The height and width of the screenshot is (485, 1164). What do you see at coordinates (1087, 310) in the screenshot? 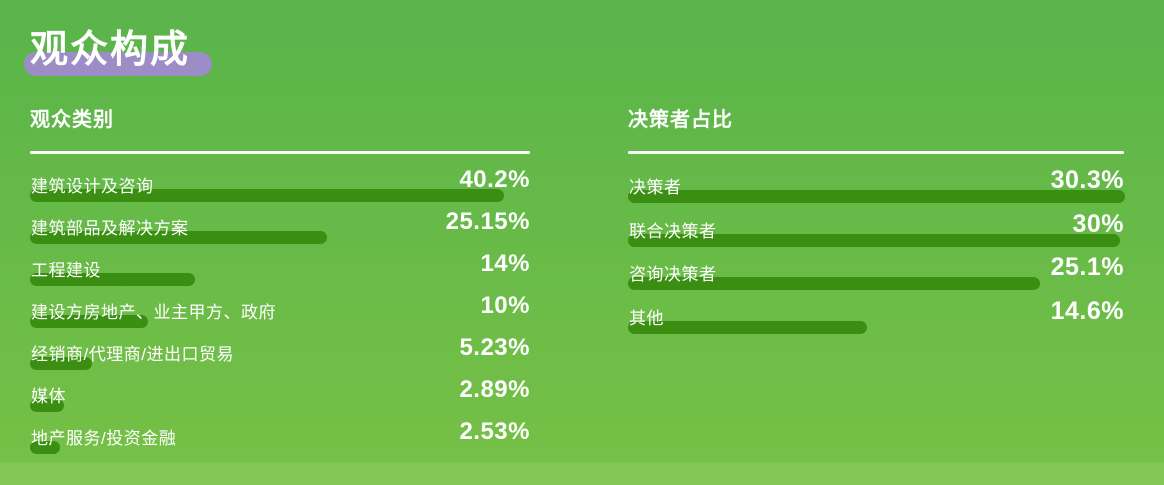
I see `value-label: 14.6%` at bounding box center [1087, 310].